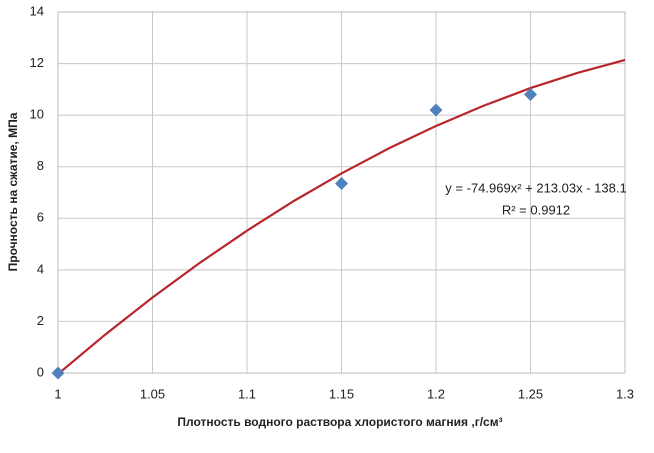 This screenshot has width=654, height=453. I want to click on y-tick-label: 8, so click(40, 165).